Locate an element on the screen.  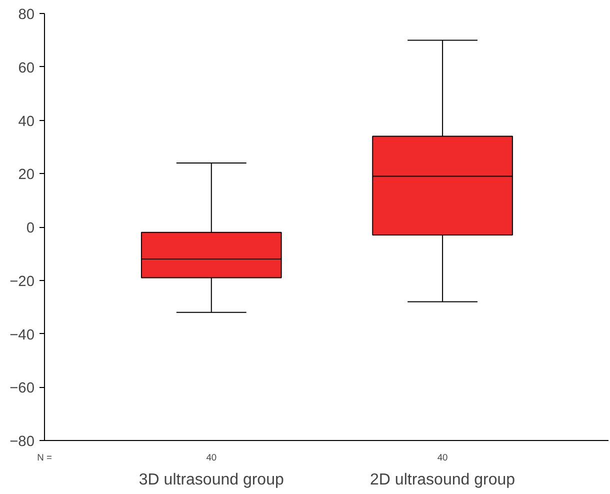
y-tick-label: −60 is located at coordinates (22, 388).